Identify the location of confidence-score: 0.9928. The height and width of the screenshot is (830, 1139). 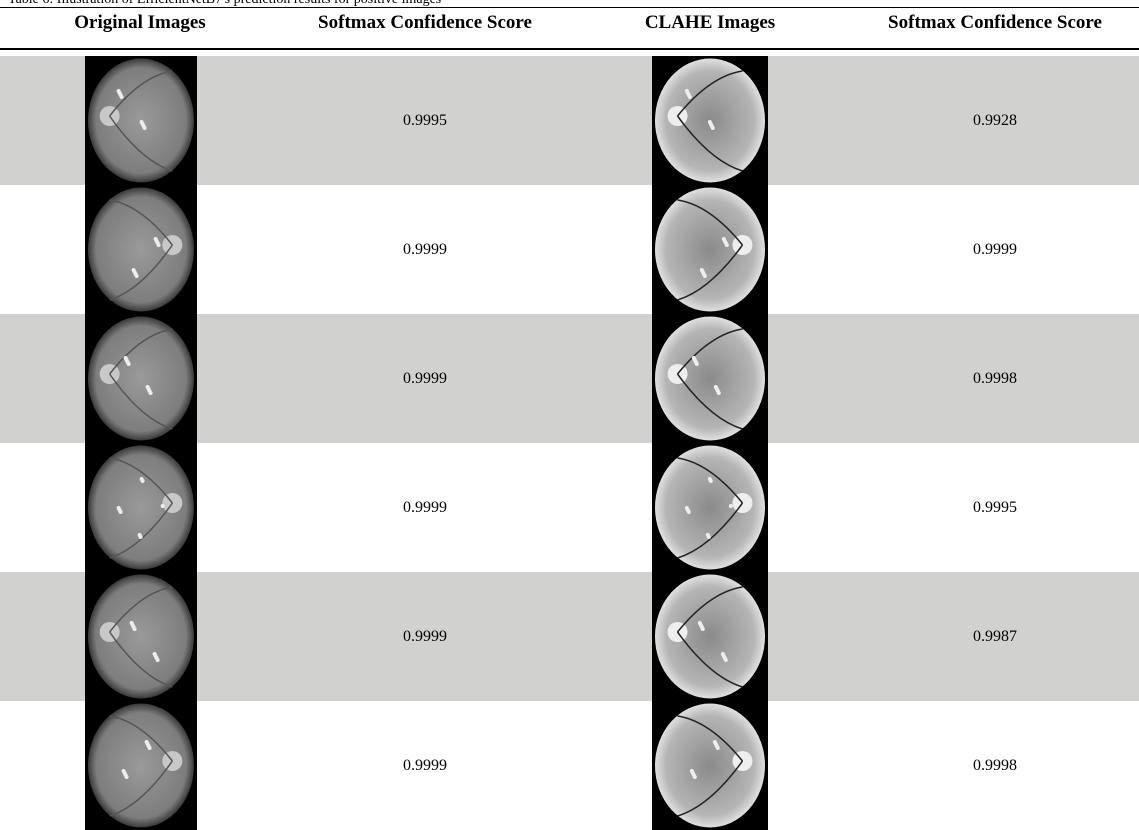
(995, 120).